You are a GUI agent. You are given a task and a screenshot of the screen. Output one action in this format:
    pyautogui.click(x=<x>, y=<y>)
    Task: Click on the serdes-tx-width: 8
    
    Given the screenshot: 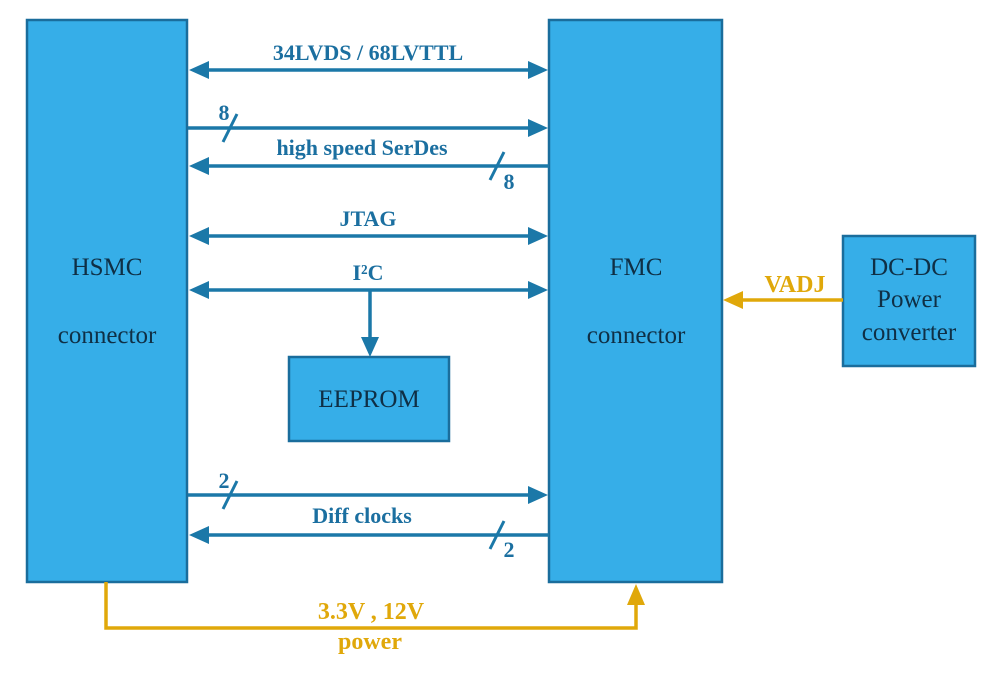 What is the action you would take?
    pyautogui.click(x=224, y=112)
    